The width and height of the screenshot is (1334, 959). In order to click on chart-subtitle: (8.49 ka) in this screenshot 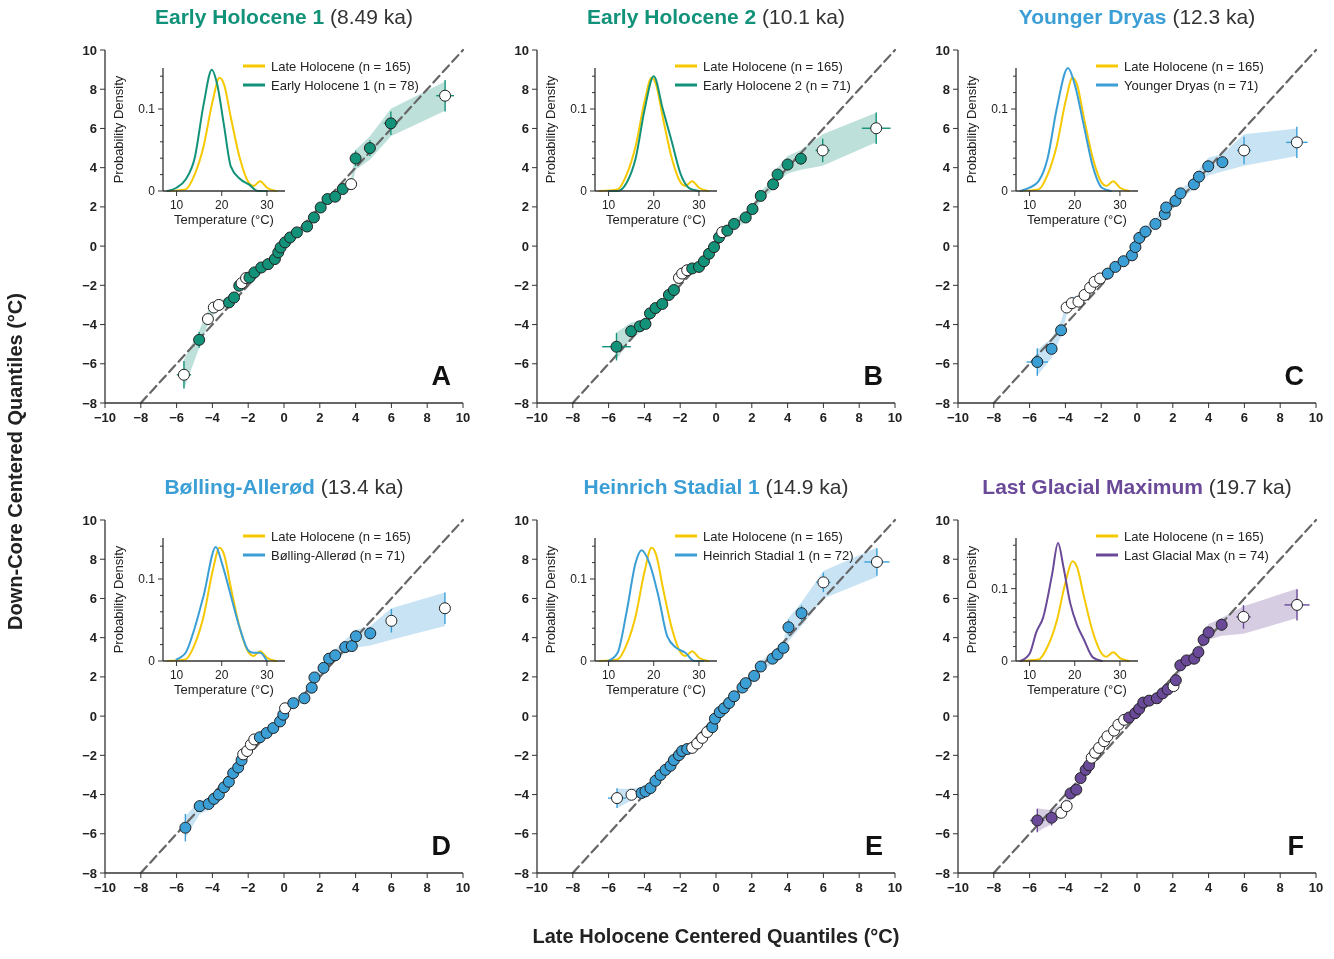, I will do `click(368, 16)`.